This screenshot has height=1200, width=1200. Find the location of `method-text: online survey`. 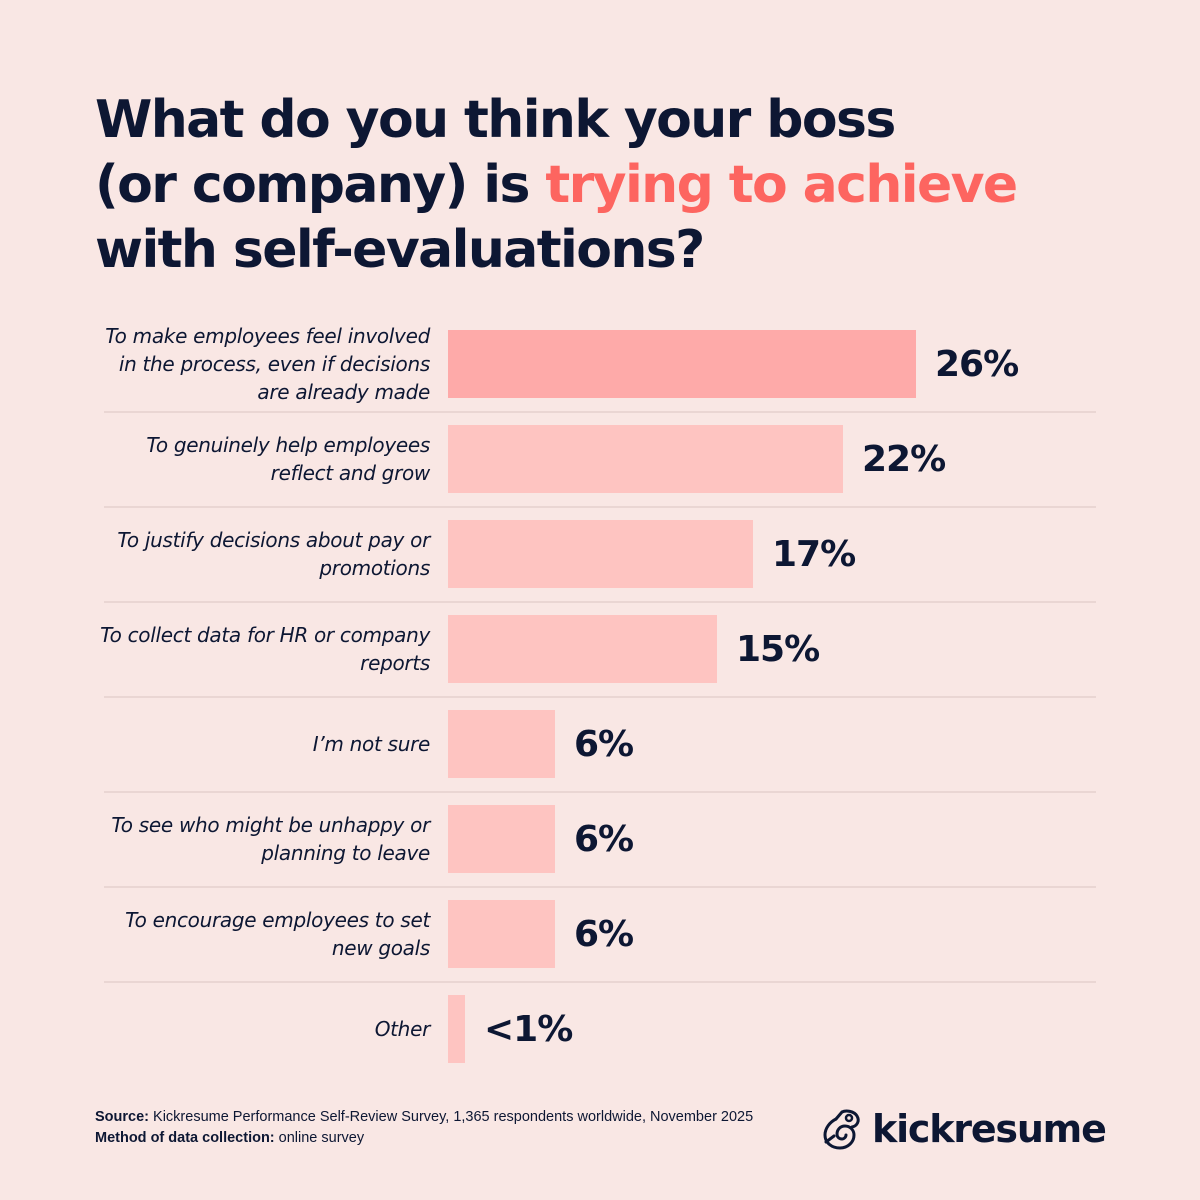

method-text: online survey is located at coordinates (319, 1138).